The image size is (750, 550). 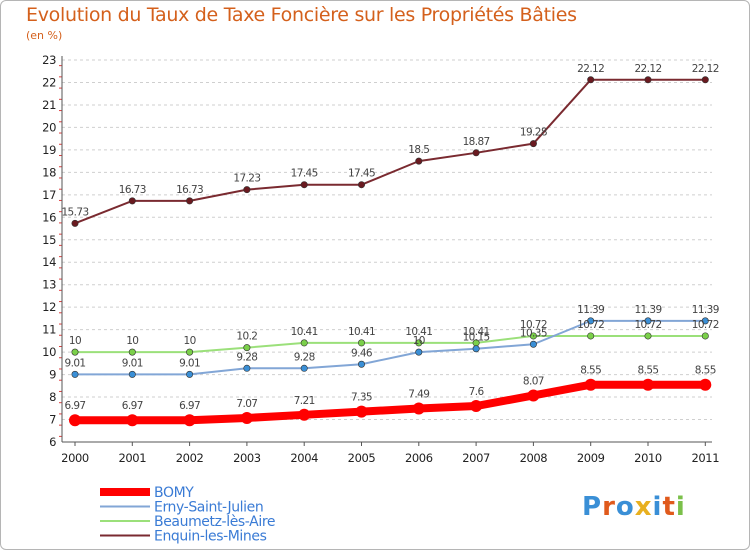 What do you see at coordinates (44, 35) in the screenshot?
I see `chart-unit: (en %)` at bounding box center [44, 35].